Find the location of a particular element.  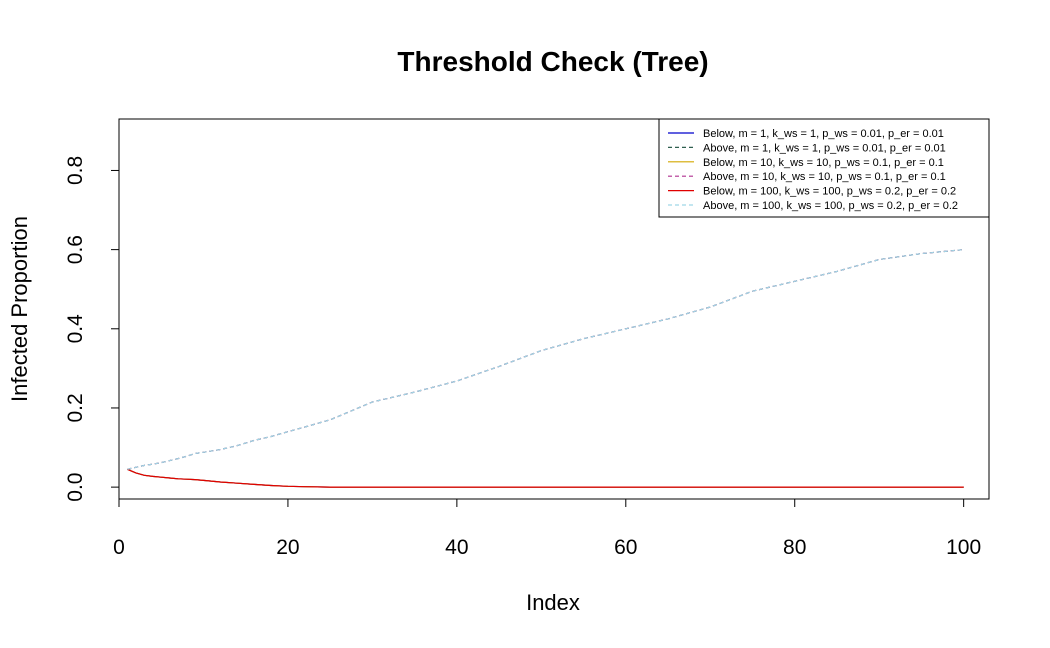

x-tick-label: 60 is located at coordinates (625, 547).